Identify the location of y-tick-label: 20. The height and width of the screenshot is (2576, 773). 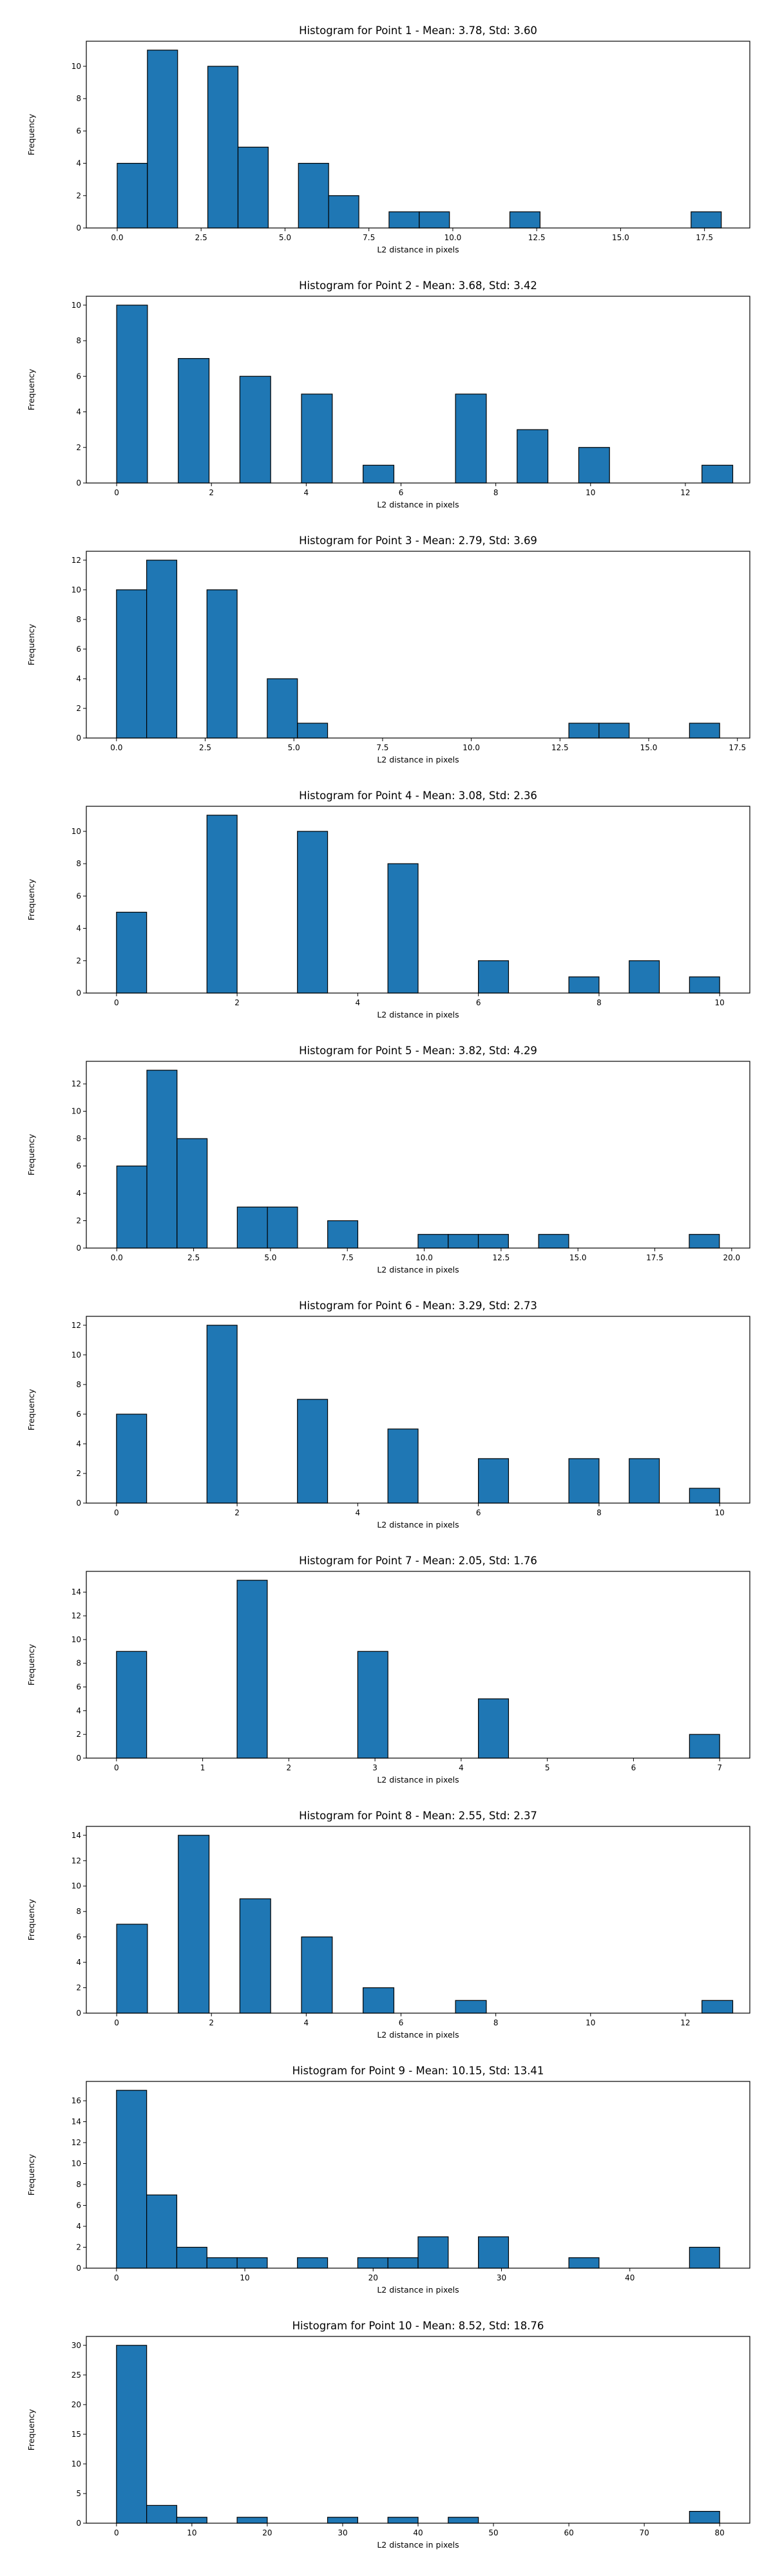
(76, 2404).